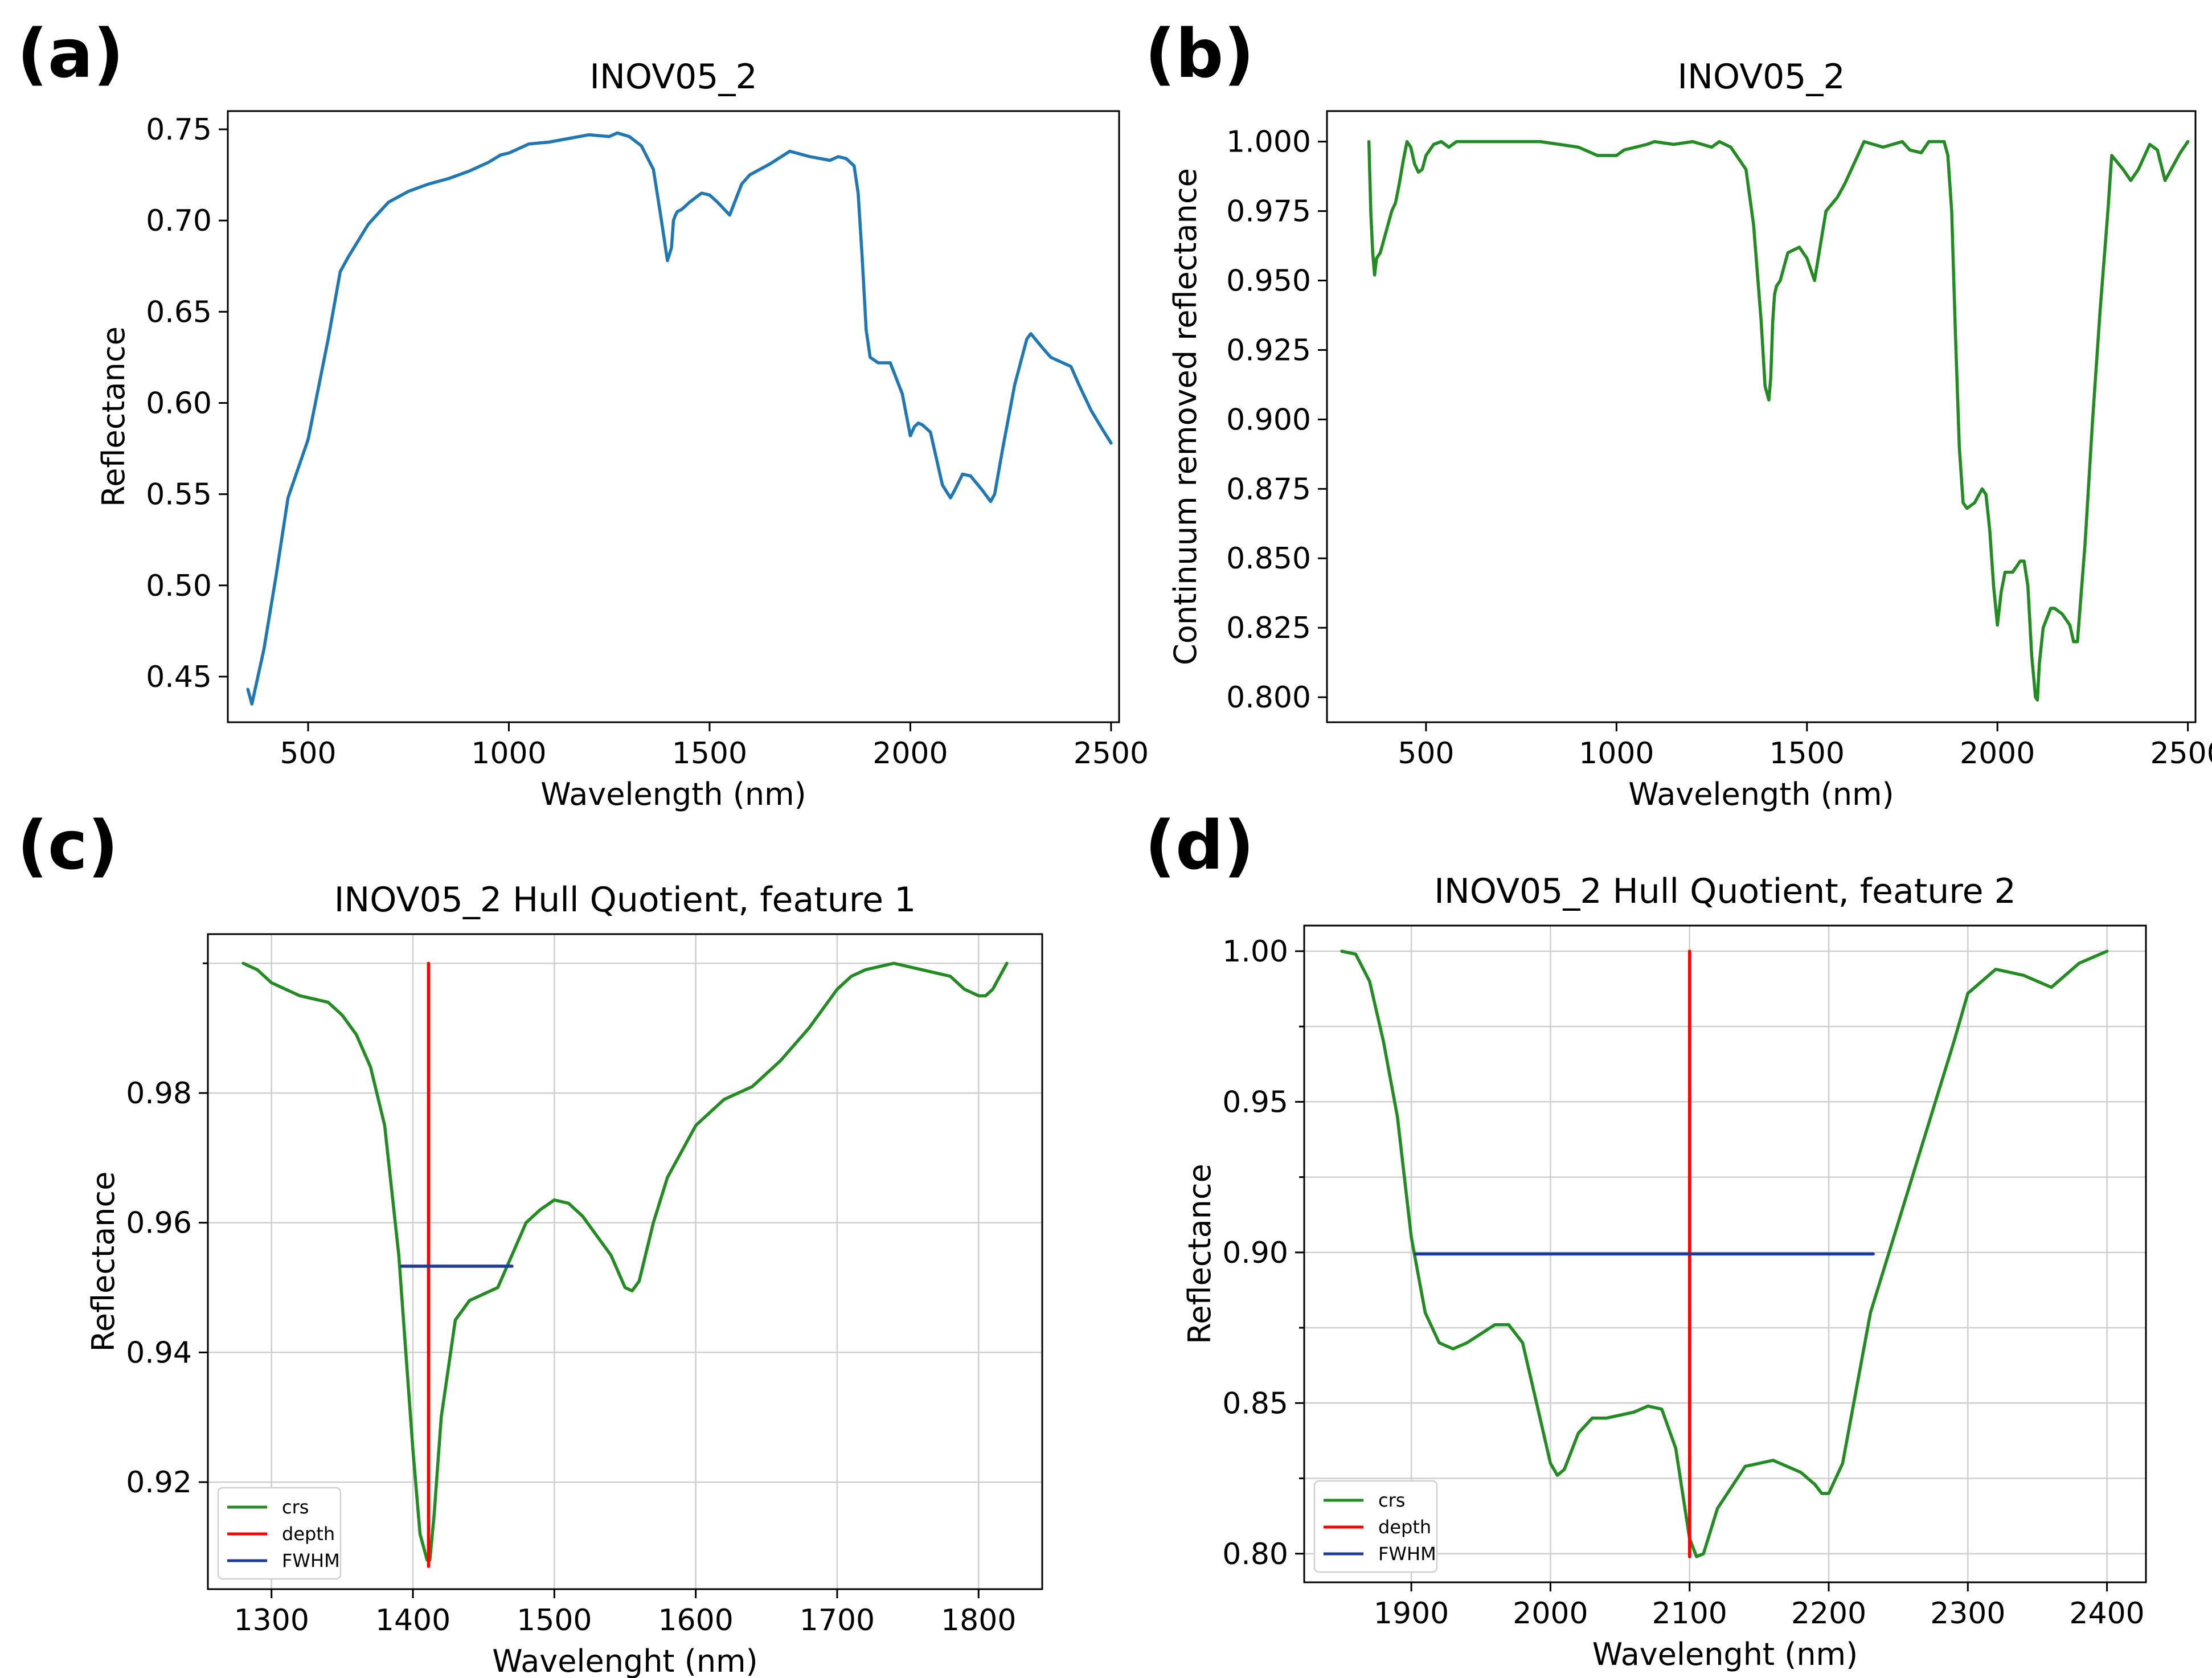  What do you see at coordinates (1411, 1614) in the screenshot?
I see `x-tick-label: 1900` at bounding box center [1411, 1614].